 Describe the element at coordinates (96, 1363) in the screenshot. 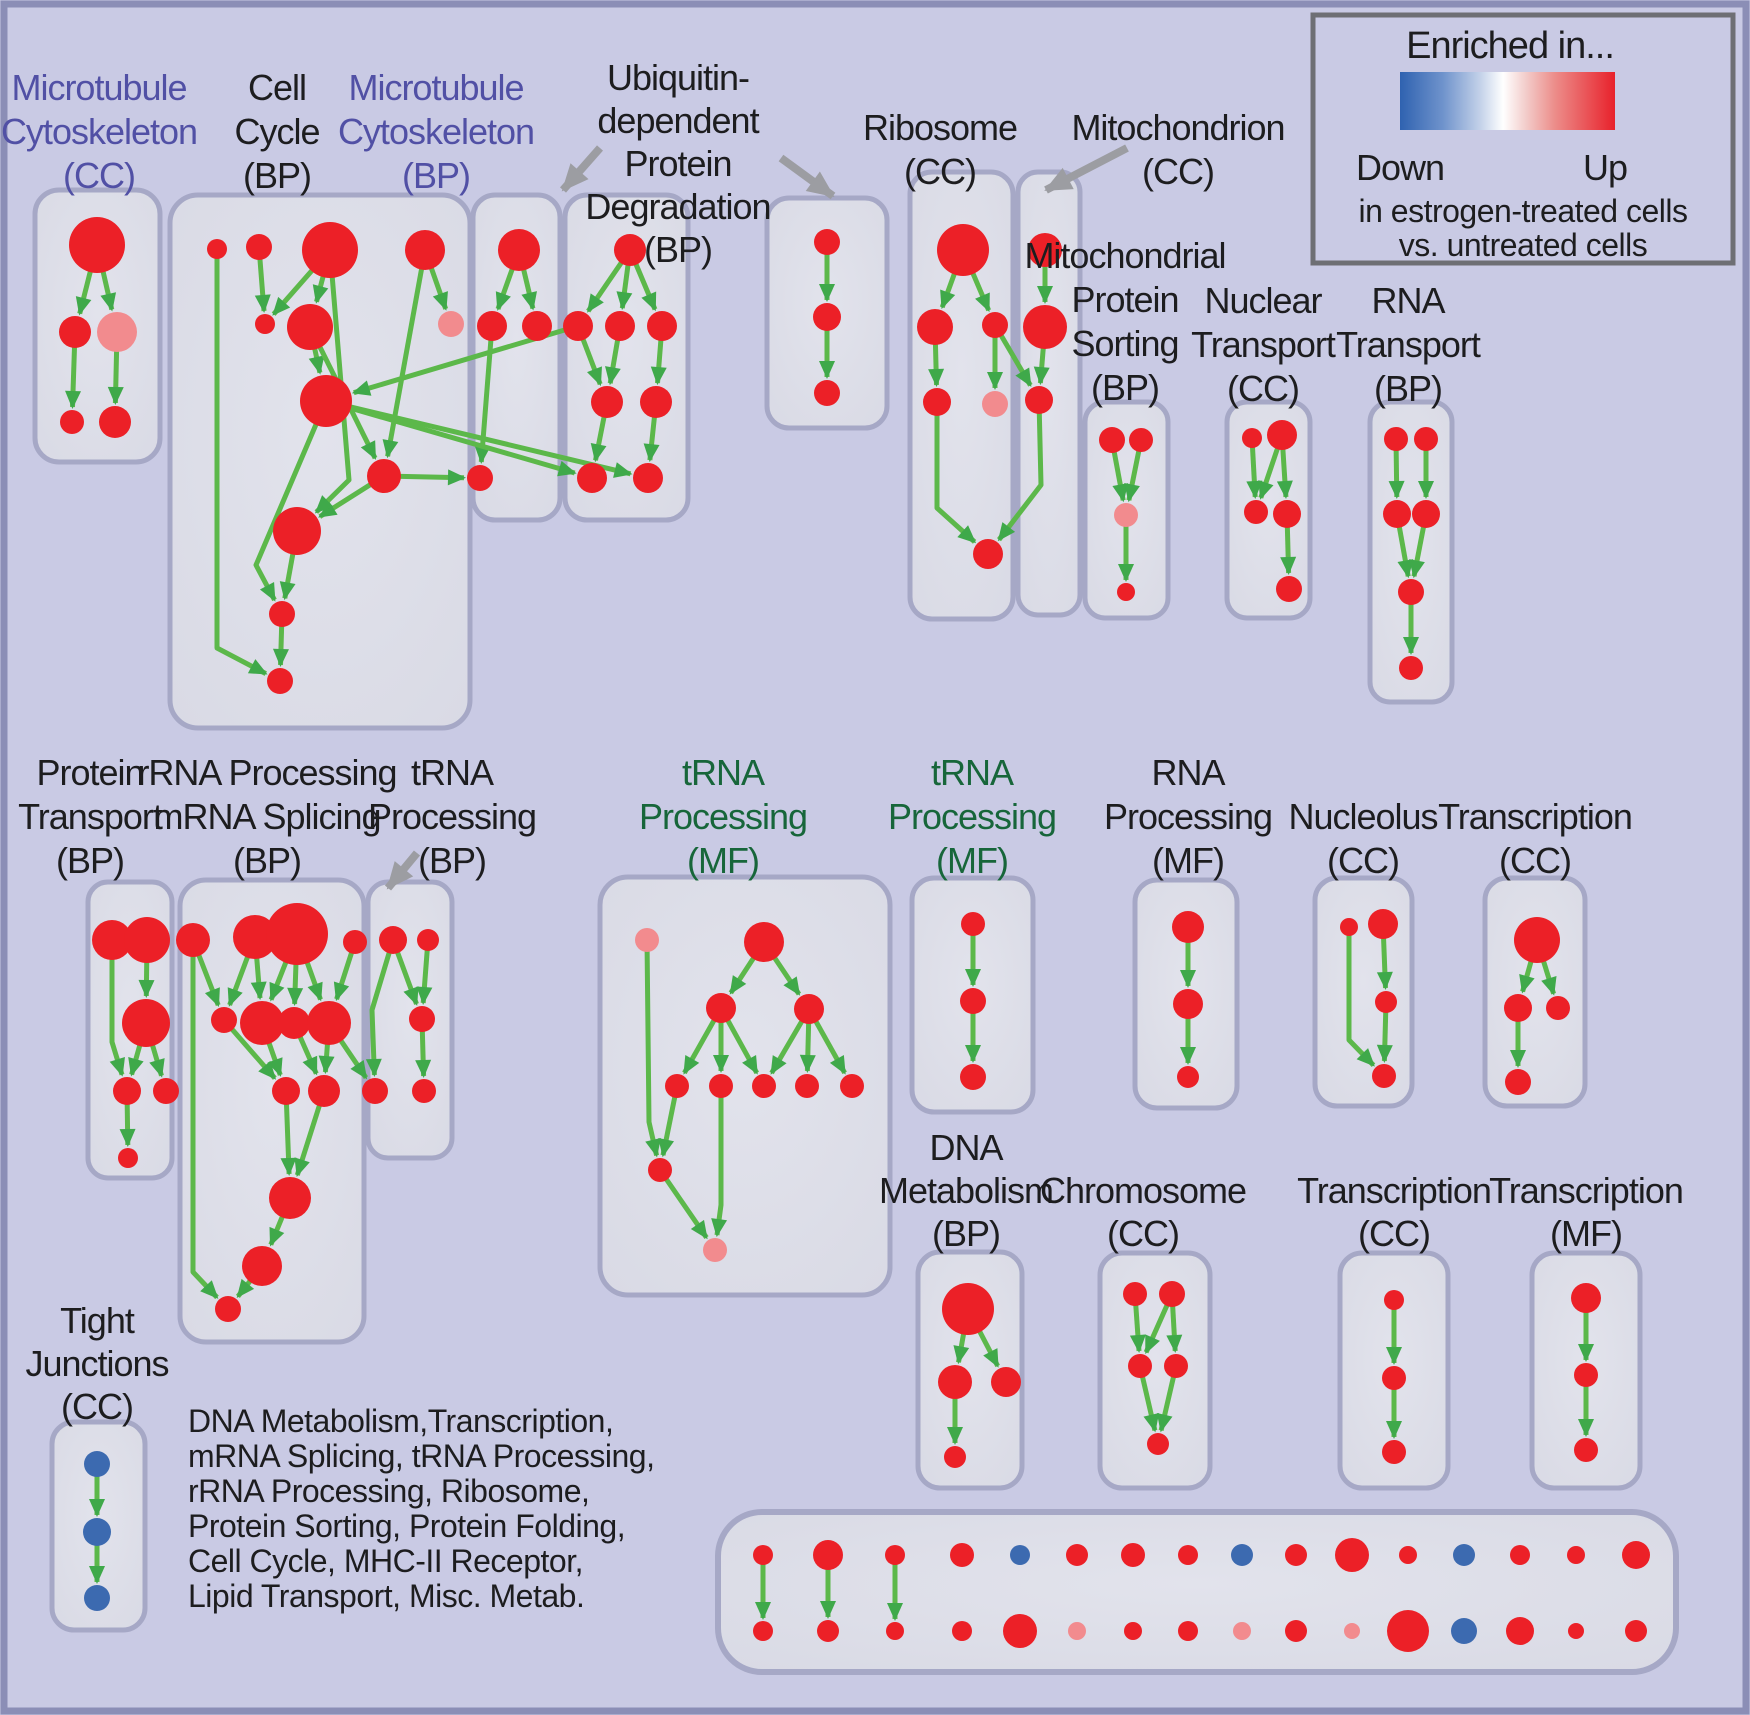

I see `tj-label: Tight Junctions (CC)` at that location.